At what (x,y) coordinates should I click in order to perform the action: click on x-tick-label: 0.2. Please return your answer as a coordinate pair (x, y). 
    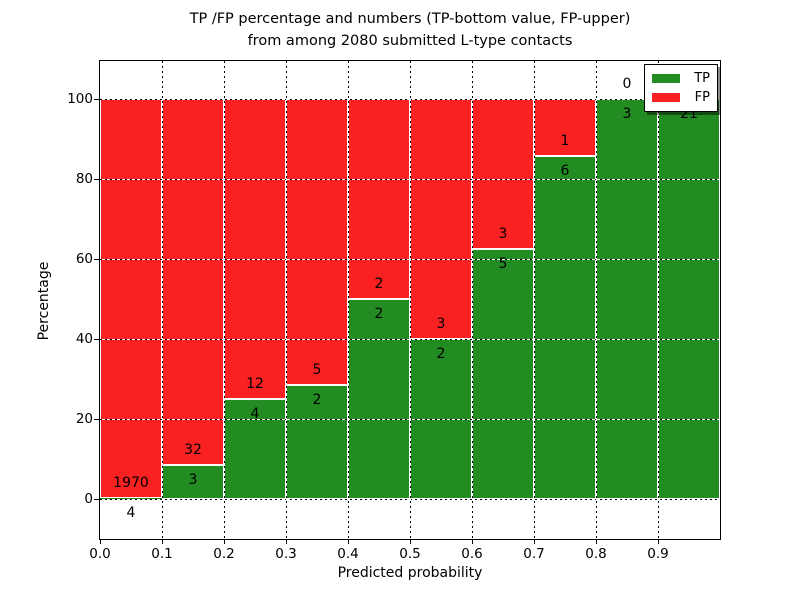
    Looking at the image, I should click on (224, 554).